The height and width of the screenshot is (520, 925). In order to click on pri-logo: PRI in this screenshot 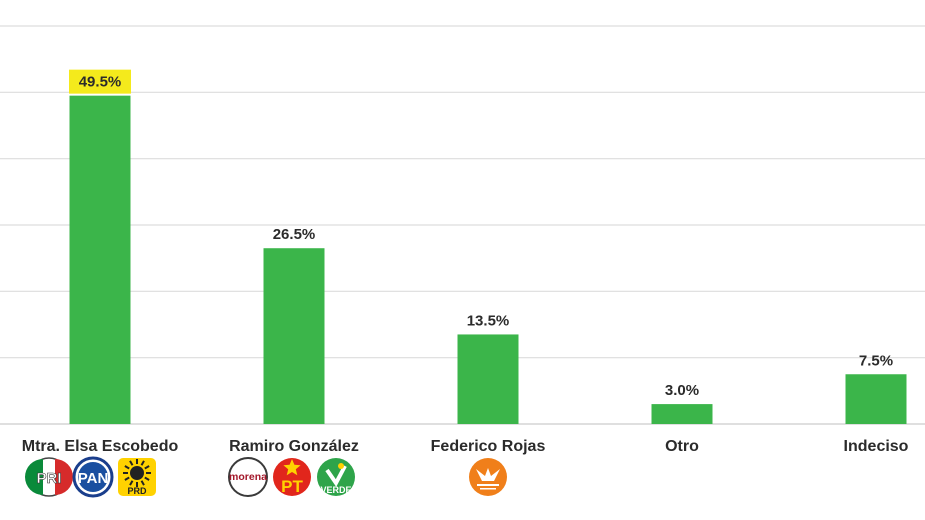, I will do `click(49, 477)`.